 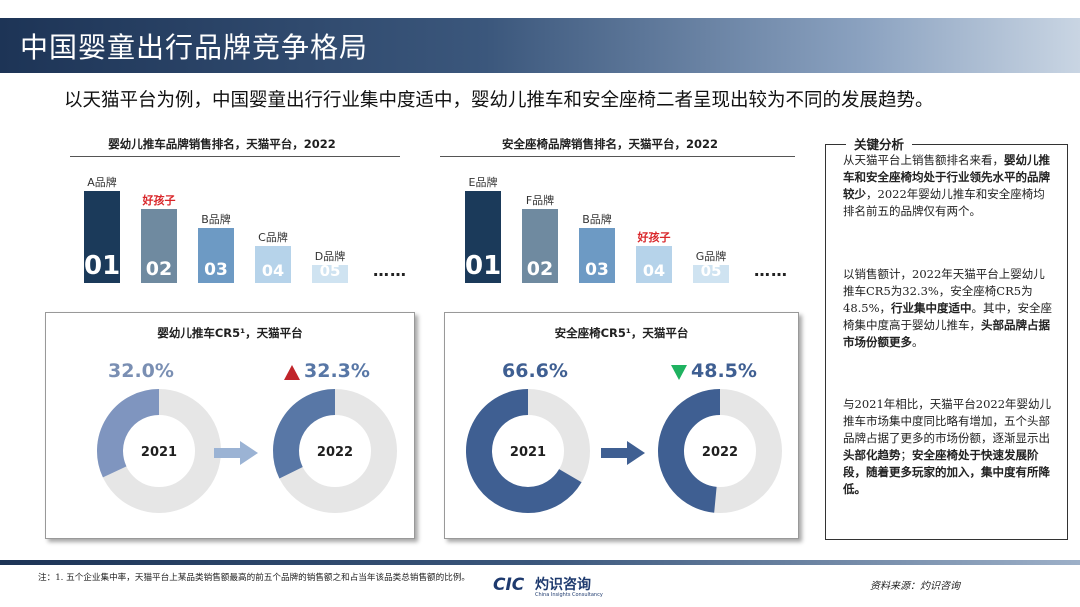 What do you see at coordinates (222, 144) in the screenshot?
I see `stroller-ranking-title: 婴幼儿推车品牌销售排名，天猫平台，2022` at bounding box center [222, 144].